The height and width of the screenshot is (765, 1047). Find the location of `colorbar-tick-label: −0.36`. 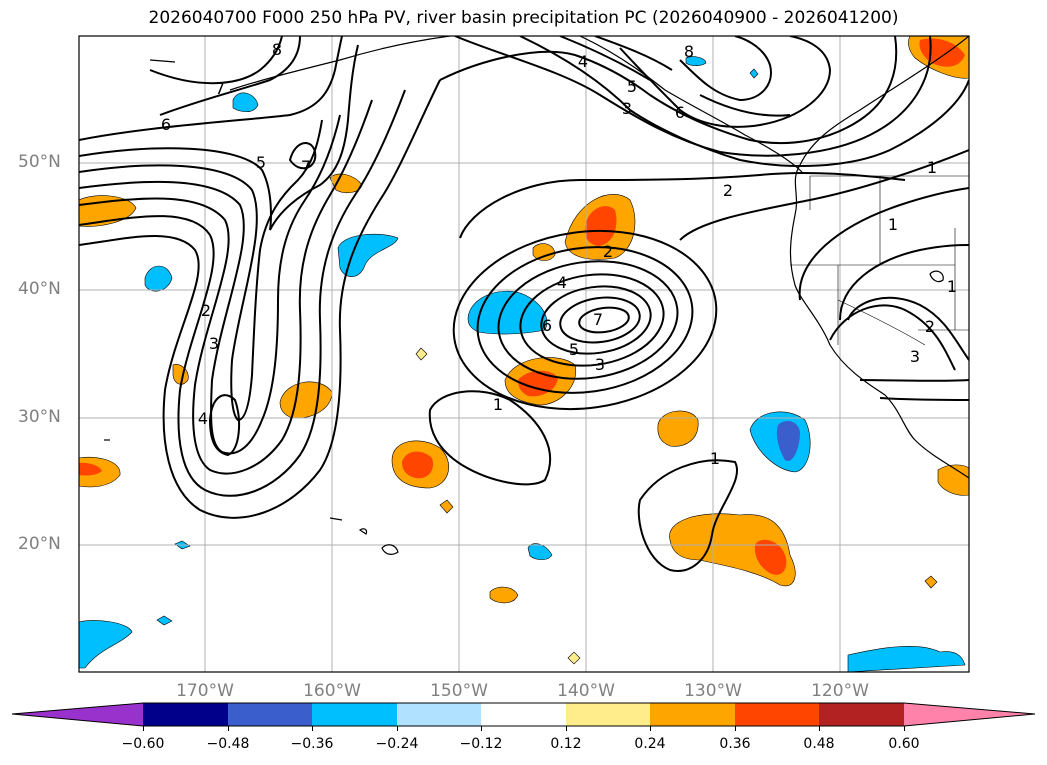

colorbar-tick-label: −0.36 is located at coordinates (312, 744).